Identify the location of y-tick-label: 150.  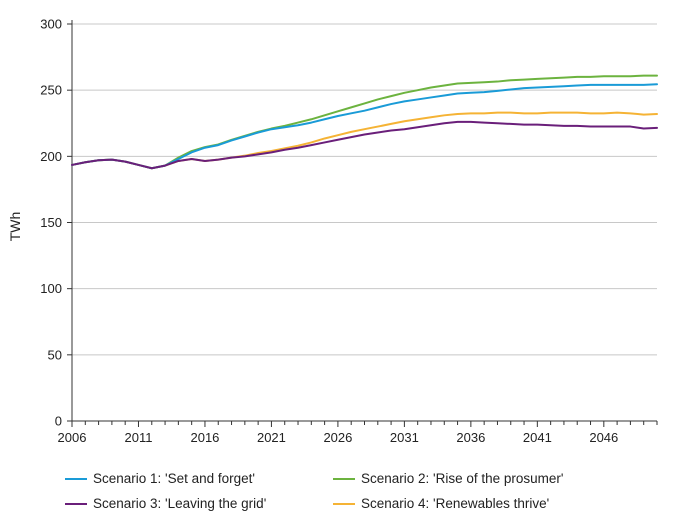
(51, 222).